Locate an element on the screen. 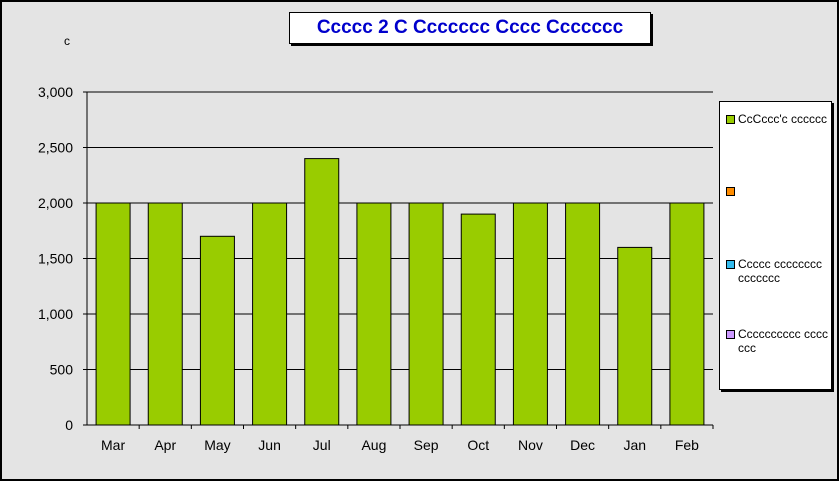 The height and width of the screenshot is (481, 839). x-tick-label: Jun is located at coordinates (269, 445).